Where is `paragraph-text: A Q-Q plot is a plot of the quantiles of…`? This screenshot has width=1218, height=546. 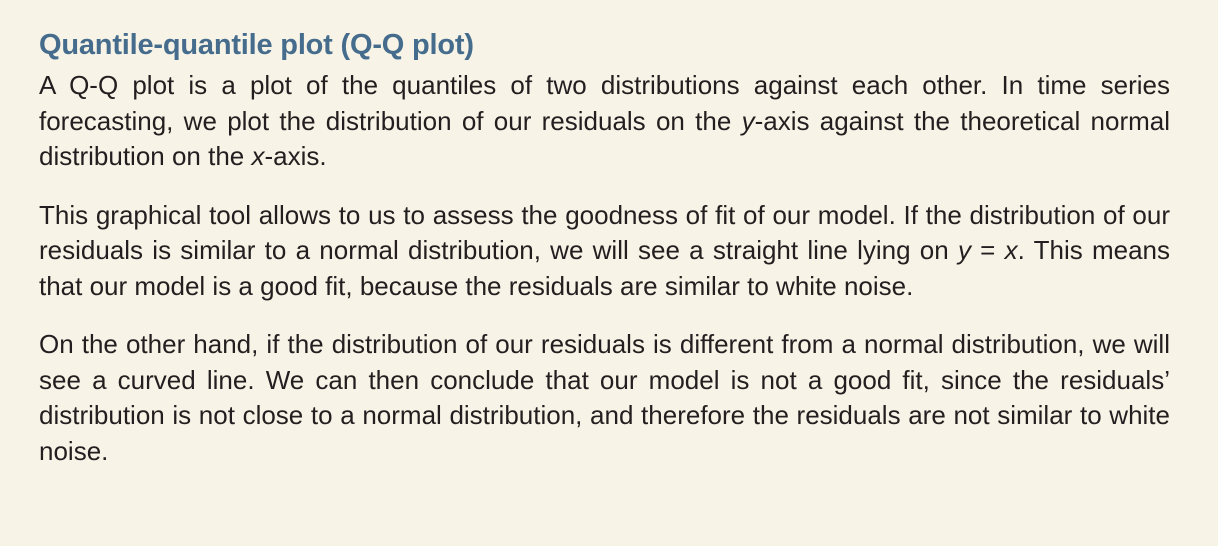 paragraph-text: A Q-Q plot is a plot of the quantiles of… is located at coordinates (604, 103).